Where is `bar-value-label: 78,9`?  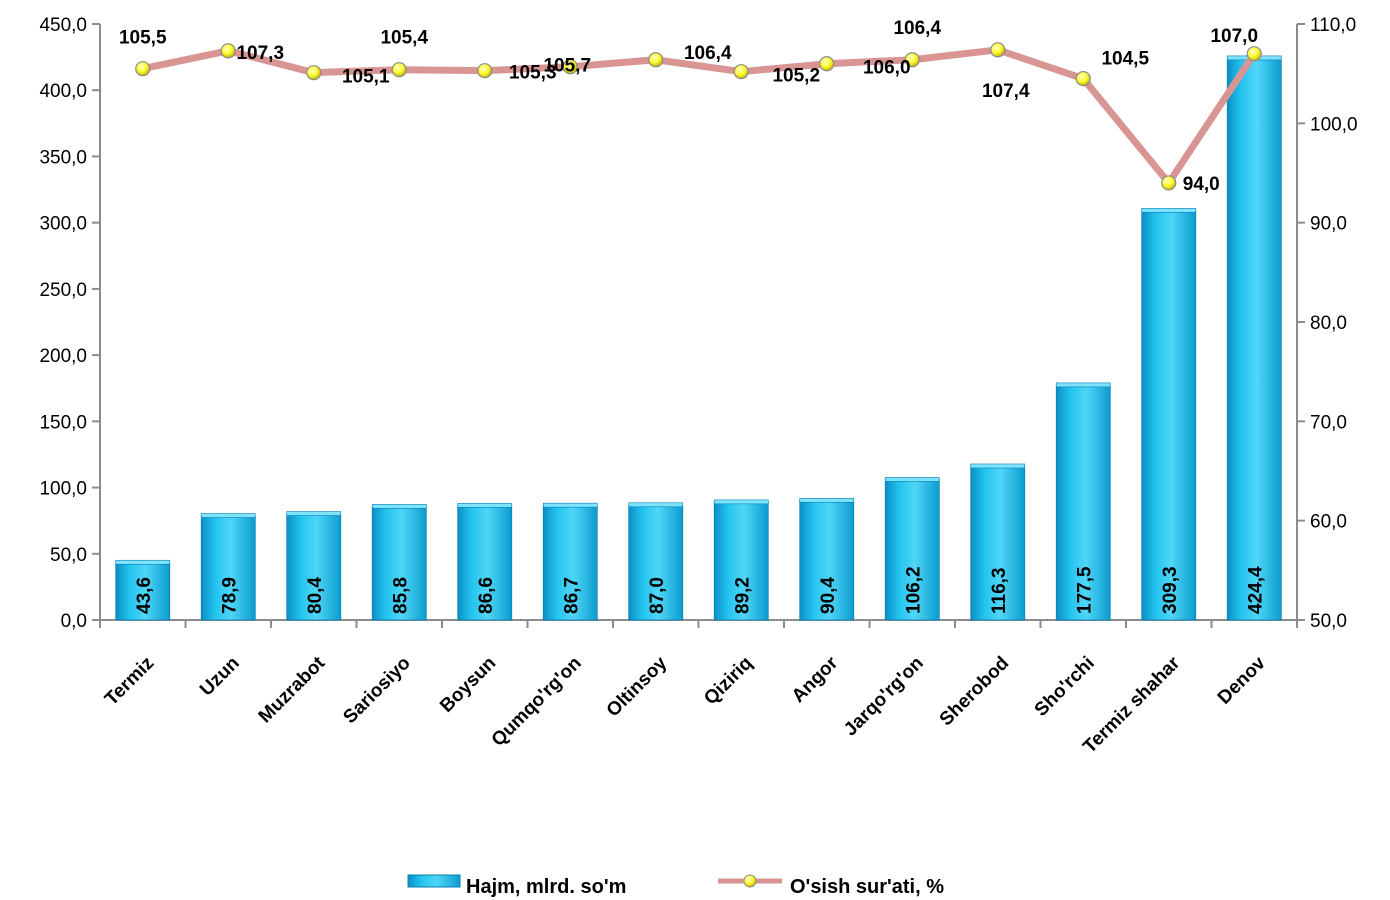
bar-value-label: 78,9 is located at coordinates (229, 595).